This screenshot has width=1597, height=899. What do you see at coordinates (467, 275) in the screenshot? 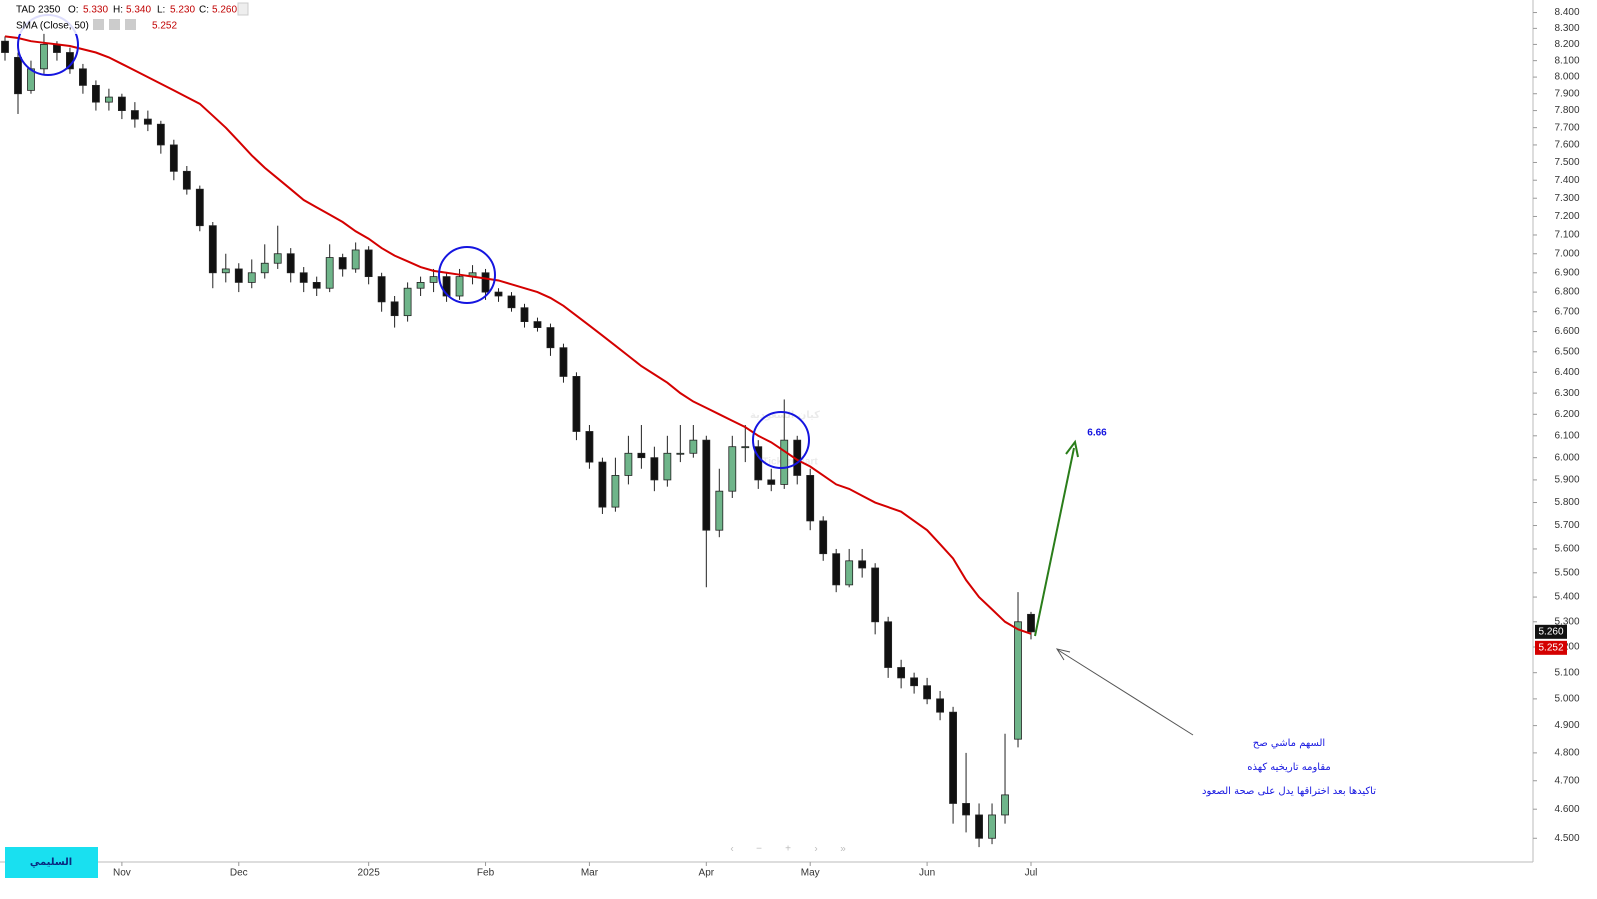
I see `highlight-circle` at bounding box center [467, 275].